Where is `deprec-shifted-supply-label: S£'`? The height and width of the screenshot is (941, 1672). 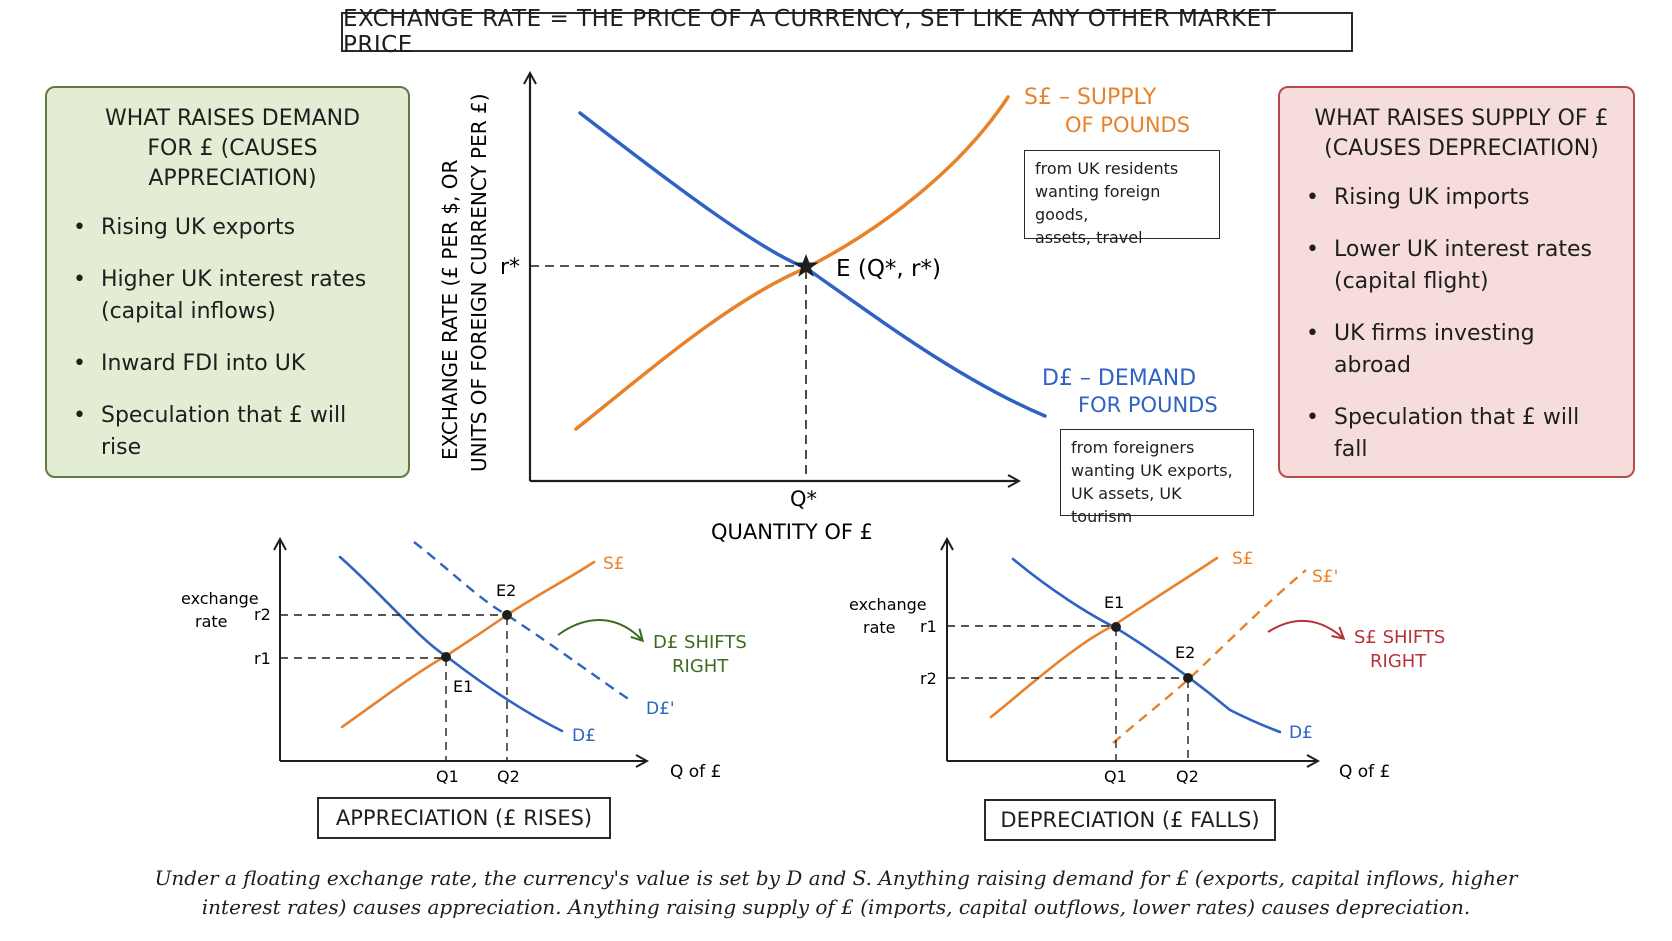
deprec-shifted-supply-label: S£' is located at coordinates (1325, 577).